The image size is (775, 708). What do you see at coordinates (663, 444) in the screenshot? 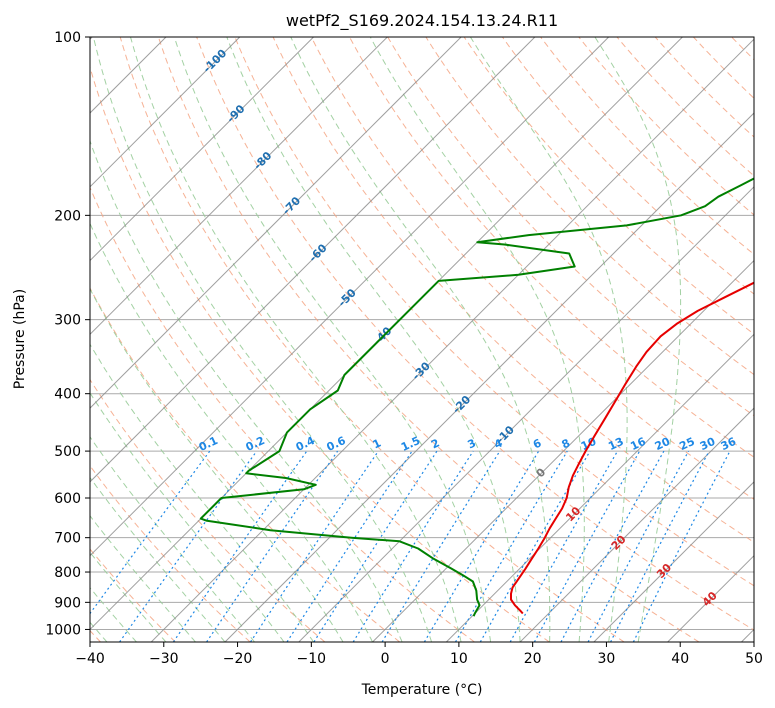
I see `mixing-ratio-label: 20` at bounding box center [663, 444].